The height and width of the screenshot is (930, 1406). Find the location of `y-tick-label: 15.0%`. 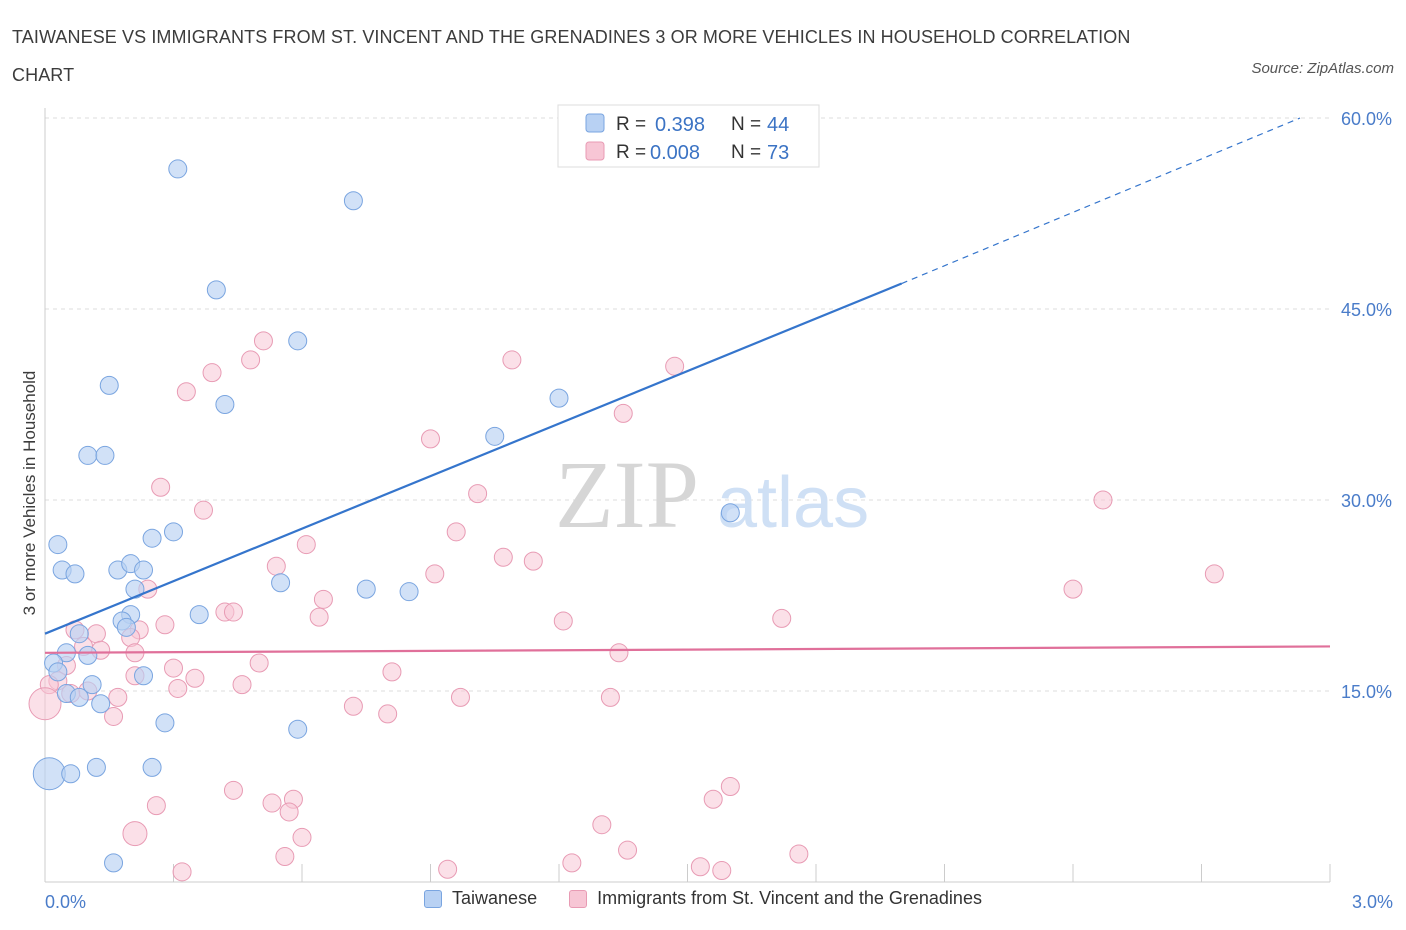

y-tick-label: 15.0% is located at coordinates (1366, 692).